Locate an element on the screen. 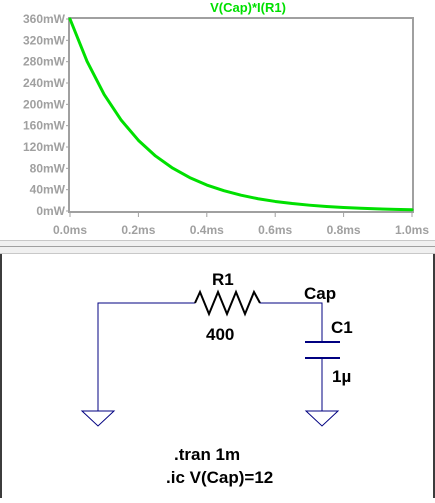 The width and height of the screenshot is (435, 503). y-tick-label: 200mW is located at coordinates (44, 104).